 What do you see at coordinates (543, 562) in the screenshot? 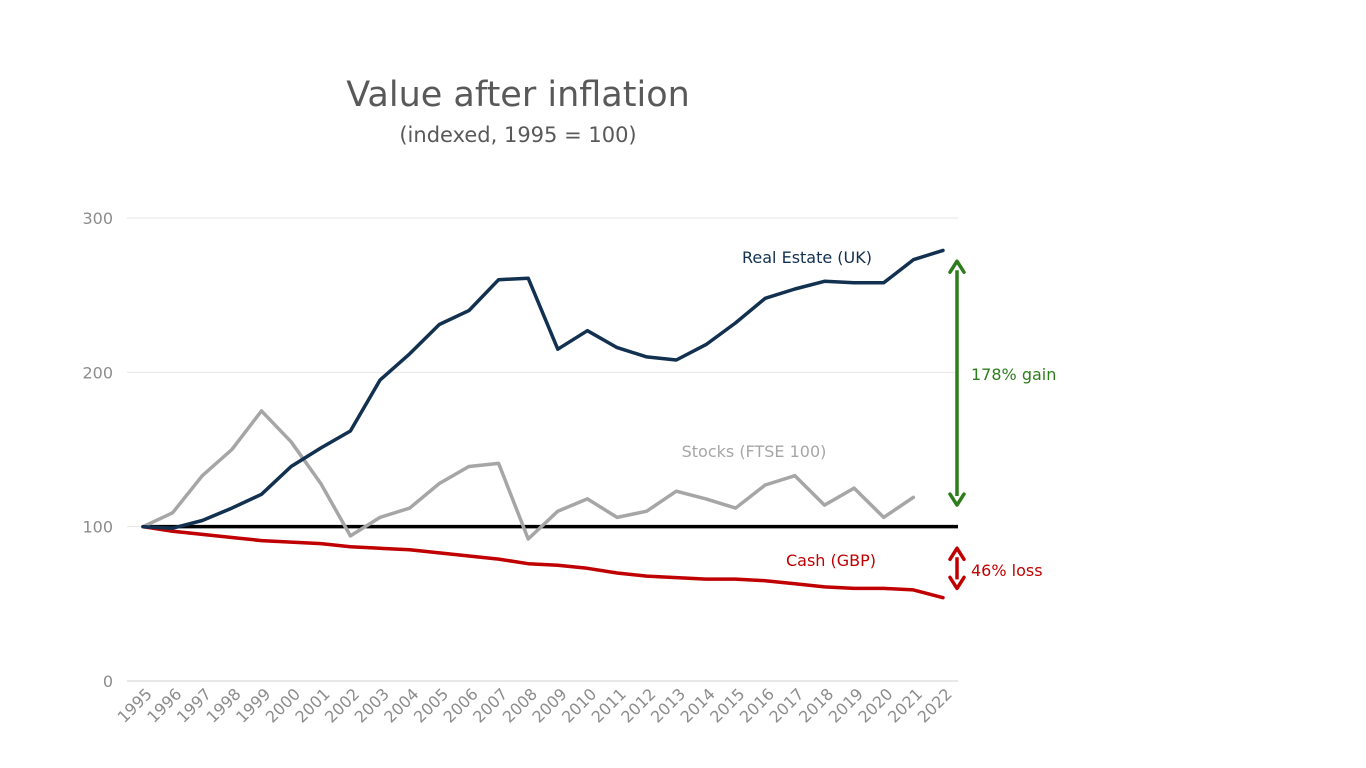
I see `series-line-cash-gbp` at bounding box center [543, 562].